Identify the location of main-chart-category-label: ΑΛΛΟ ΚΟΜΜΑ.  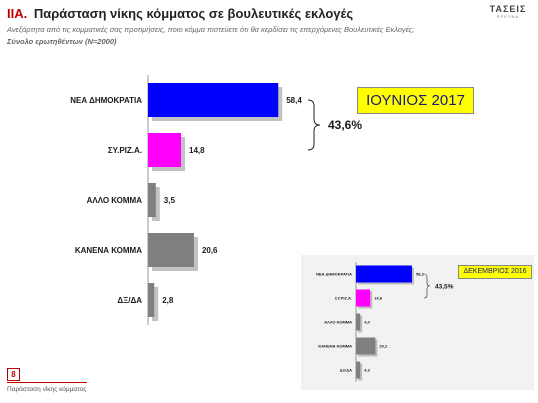
(115, 200).